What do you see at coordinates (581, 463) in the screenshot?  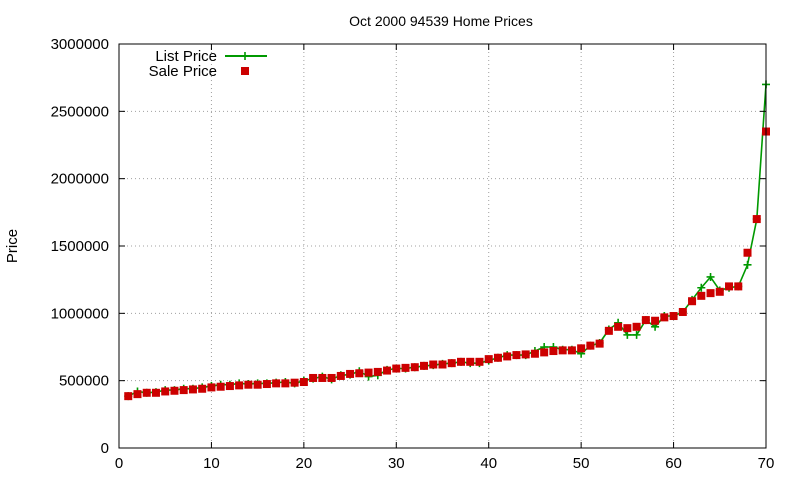 I see `x-tick-label: 50` at bounding box center [581, 463].